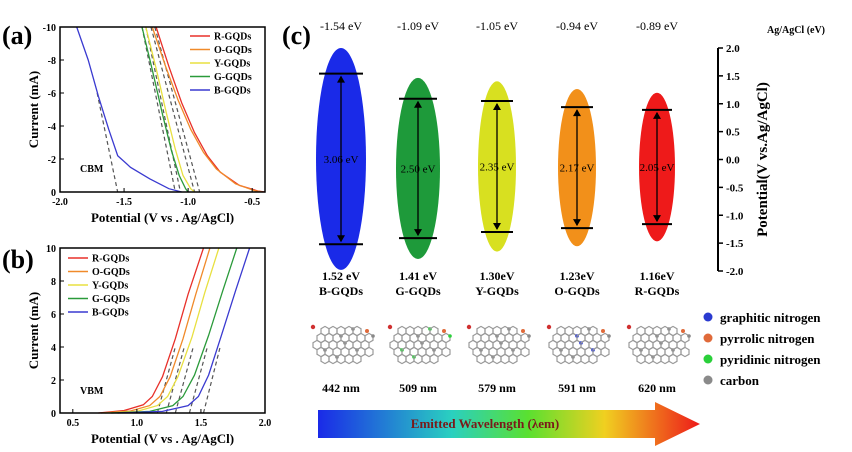  Describe the element at coordinates (657, 168) in the screenshot. I see `gap-label: 2.05 eV` at that location.